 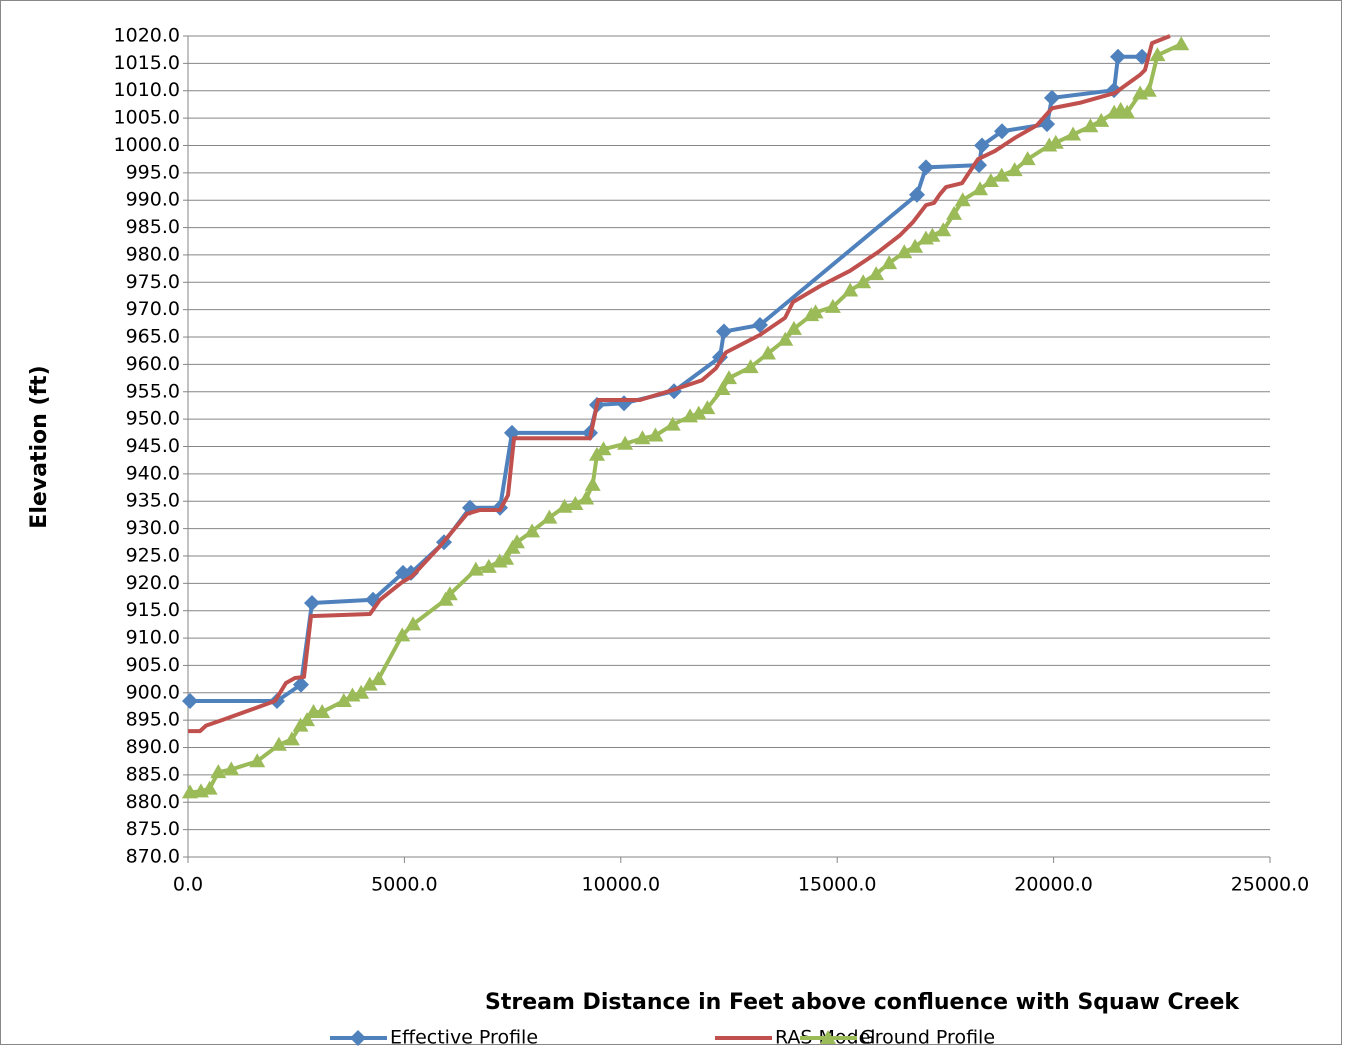 What do you see at coordinates (153, 528) in the screenshot?
I see `y-tick-label: 930.0` at bounding box center [153, 528].